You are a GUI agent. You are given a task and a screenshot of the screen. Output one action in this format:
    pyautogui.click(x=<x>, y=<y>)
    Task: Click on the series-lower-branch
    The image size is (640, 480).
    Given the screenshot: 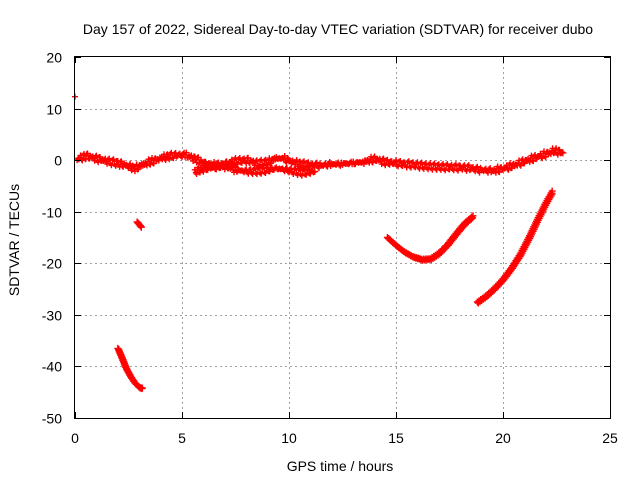 What is the action you would take?
    pyautogui.click(x=255, y=170)
    